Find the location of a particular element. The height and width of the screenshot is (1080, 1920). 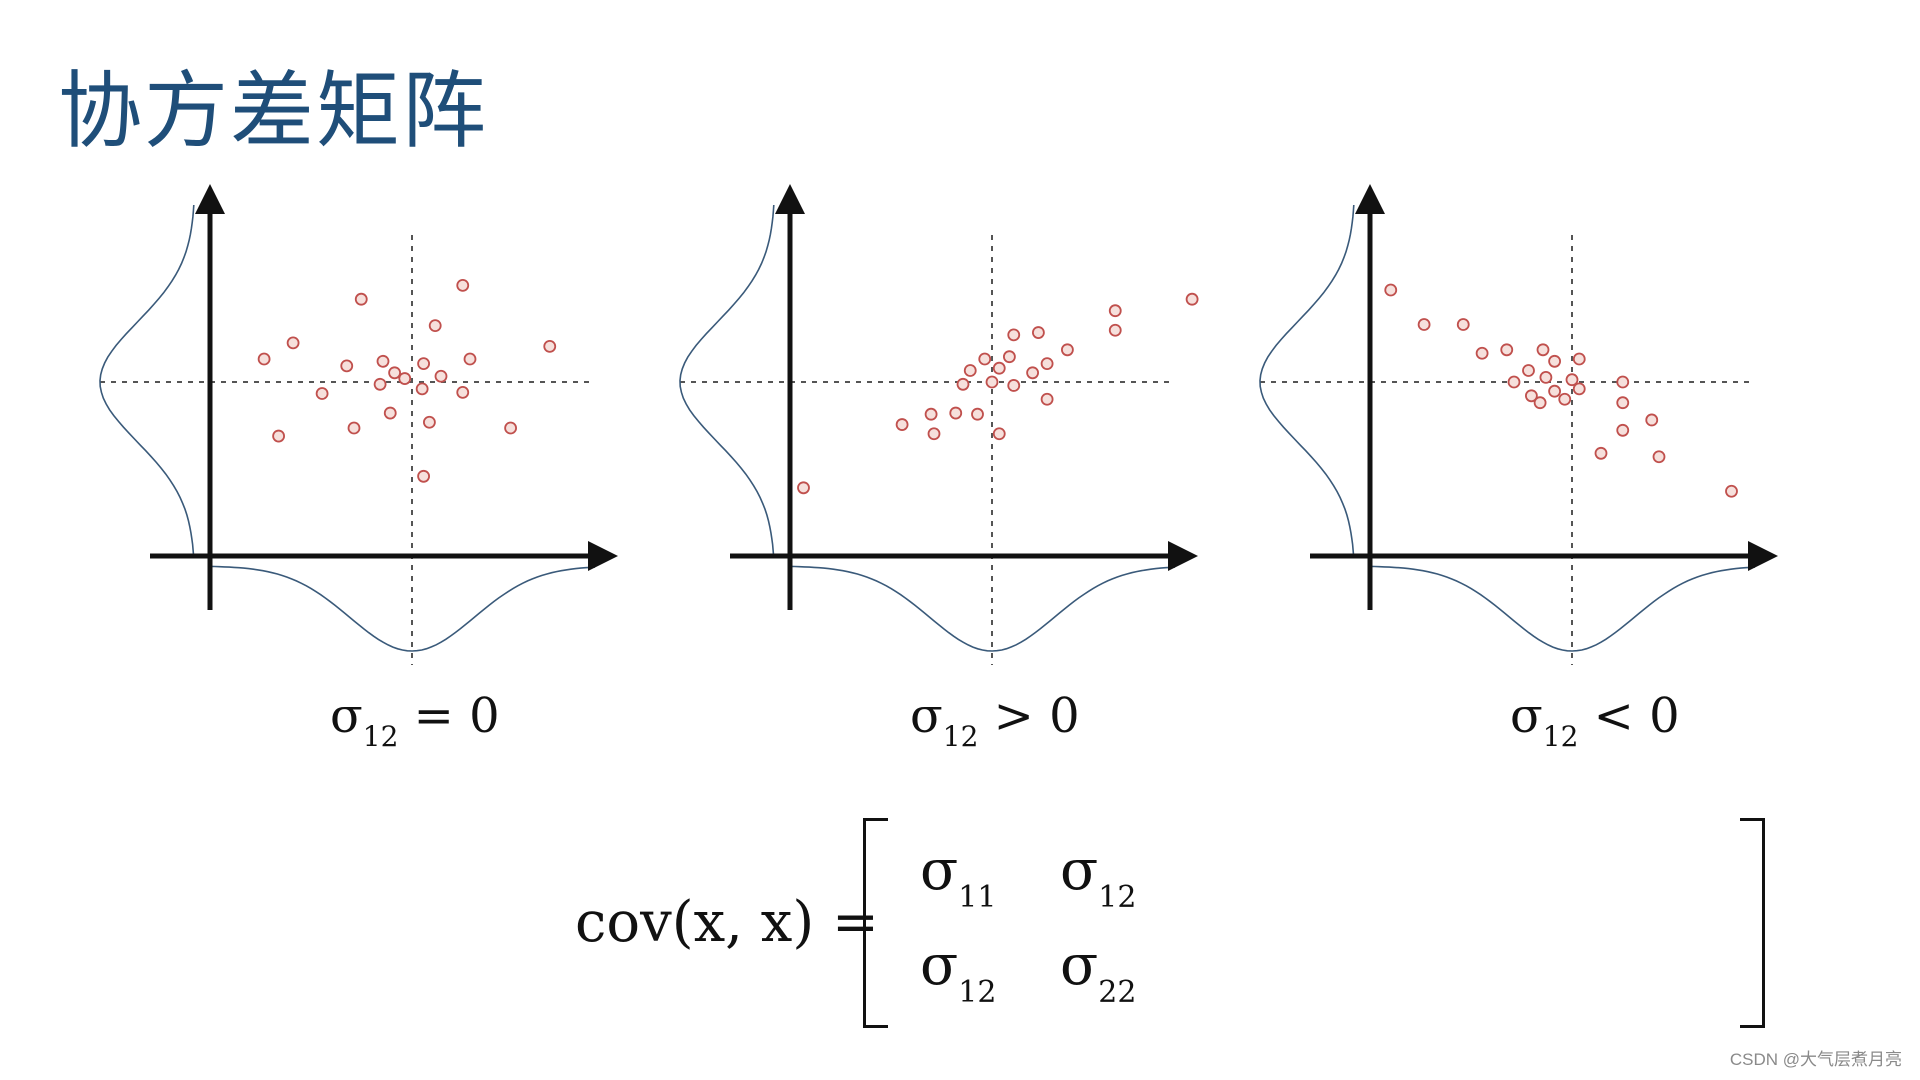

watermark: CSDN @大气层煮月亮 is located at coordinates (1815, 1059).